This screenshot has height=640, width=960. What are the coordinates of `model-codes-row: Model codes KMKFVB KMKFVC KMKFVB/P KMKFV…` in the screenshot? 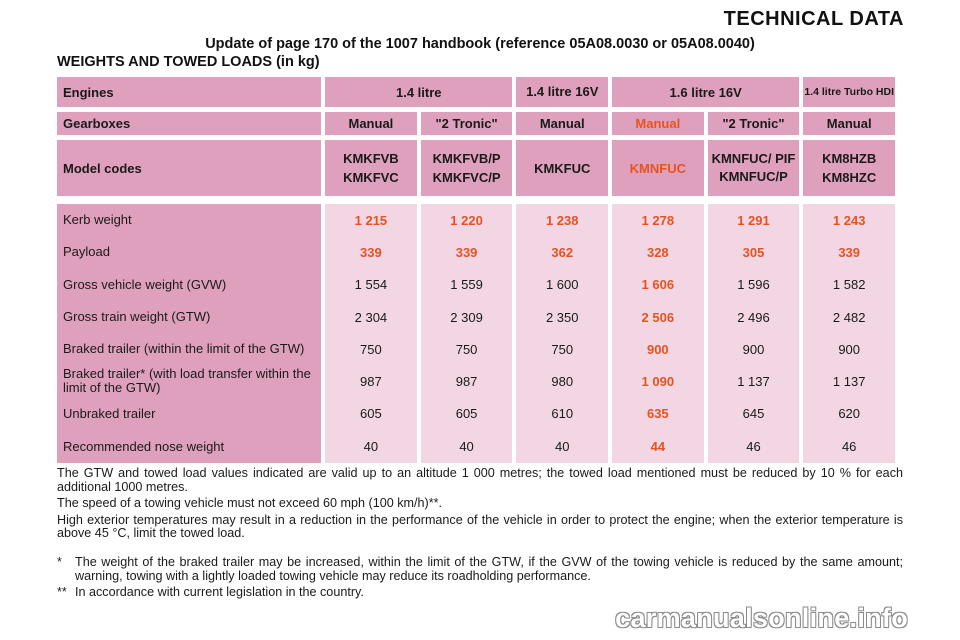 It's located at (476, 168).